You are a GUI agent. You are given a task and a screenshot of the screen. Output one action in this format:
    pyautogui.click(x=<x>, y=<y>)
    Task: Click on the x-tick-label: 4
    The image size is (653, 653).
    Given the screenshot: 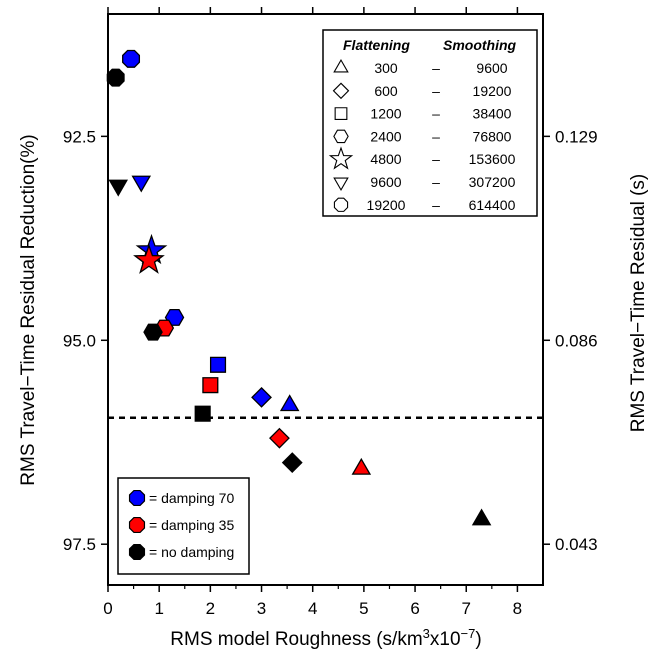 What is the action you would take?
    pyautogui.click(x=312, y=608)
    